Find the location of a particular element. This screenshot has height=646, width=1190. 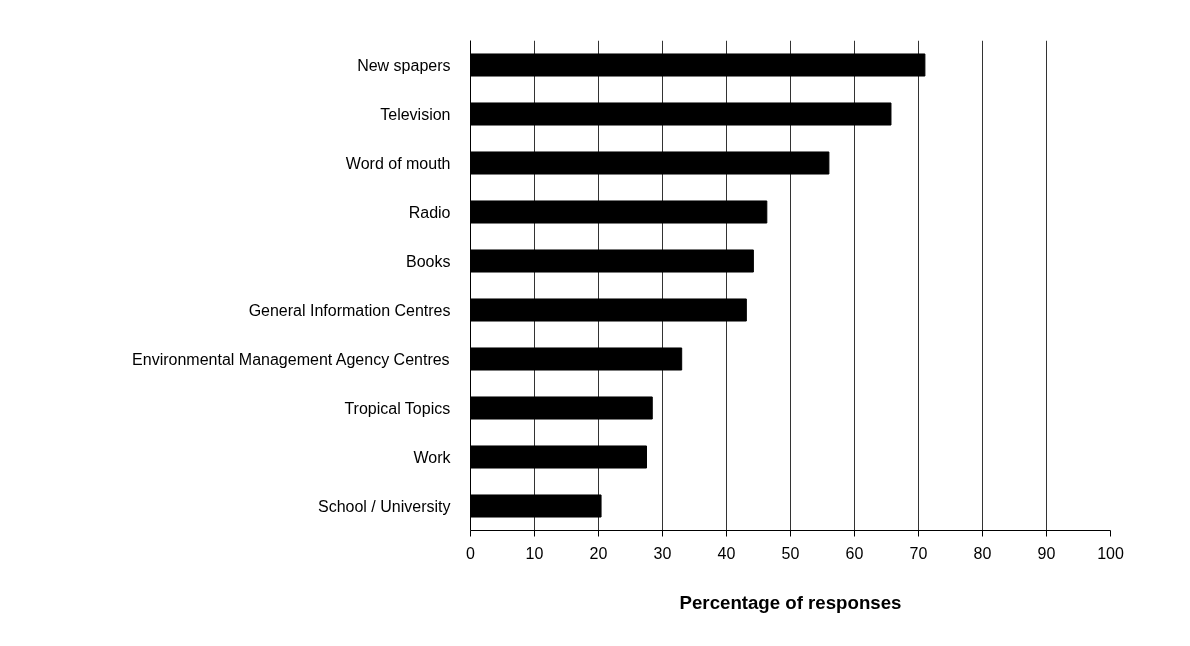

y-tick-label: General Information Centres is located at coordinates (349, 310).